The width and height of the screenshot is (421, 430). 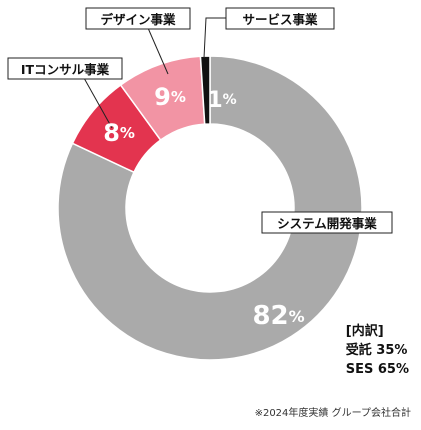 I want to click on percent-label-1: 8%, so click(x=119, y=133).